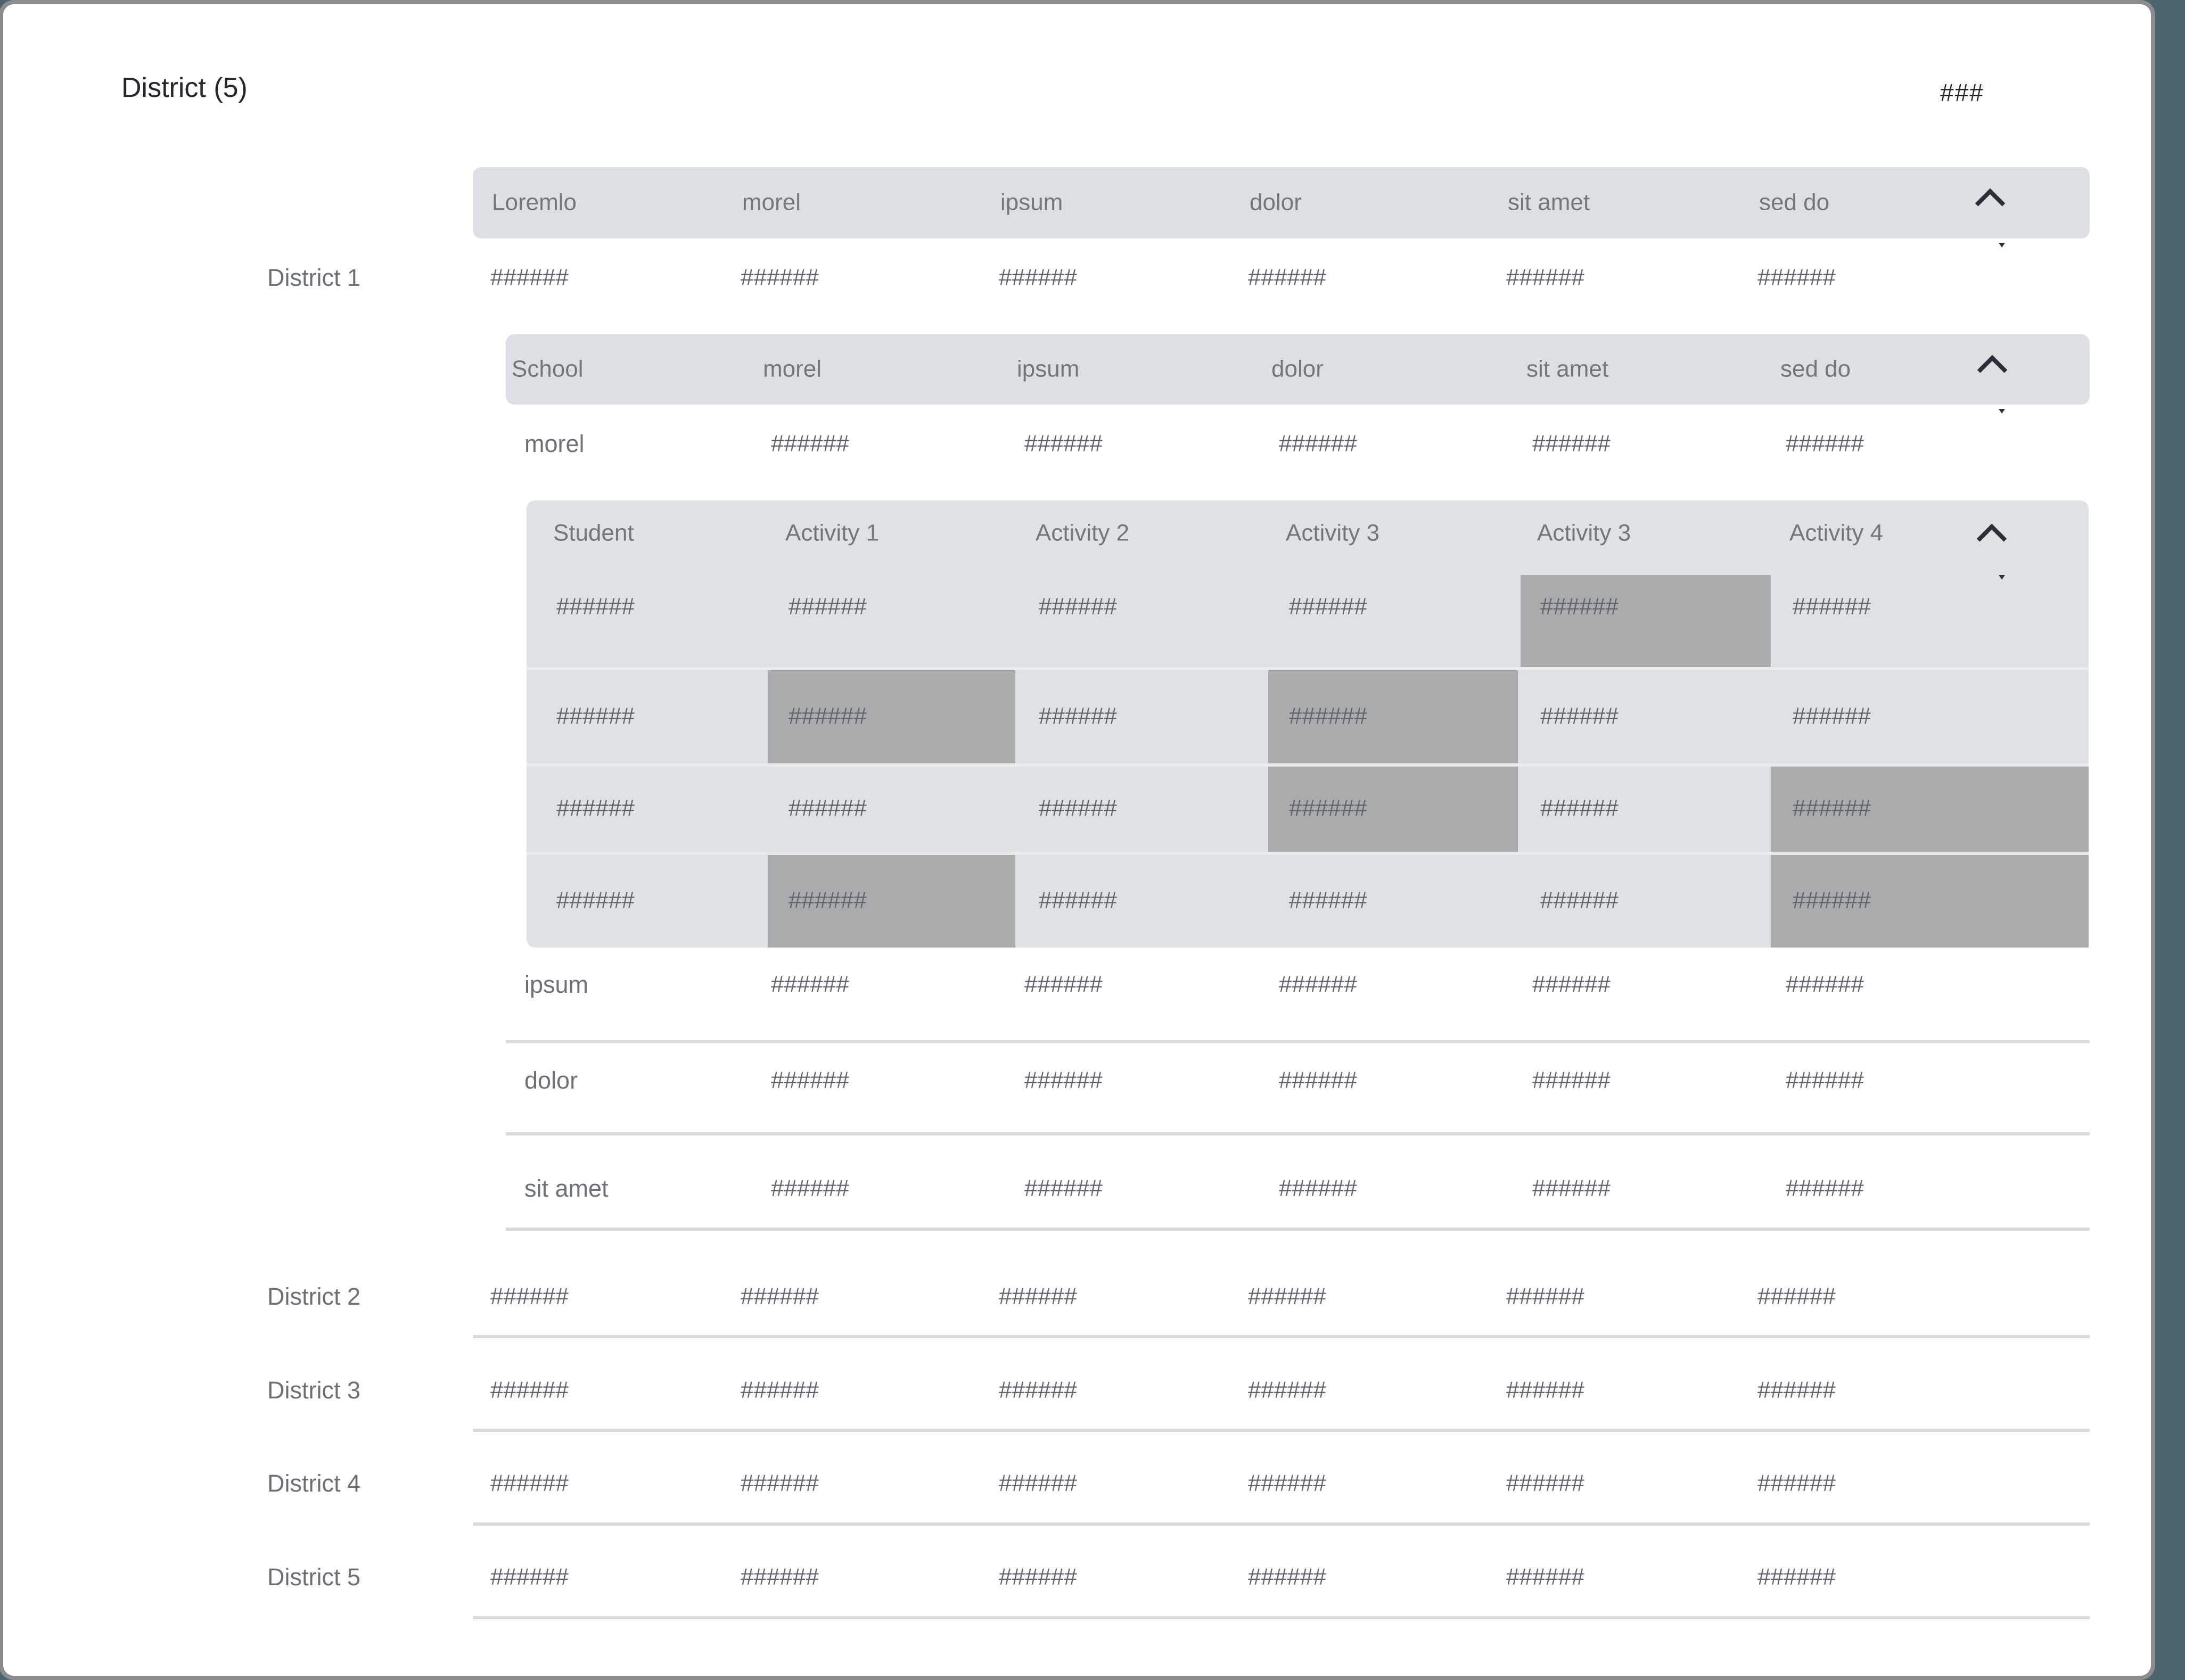 The height and width of the screenshot is (1680, 2185). Describe the element at coordinates (1083, 533) in the screenshot. I see `student-header-cell: Activity 2` at that location.